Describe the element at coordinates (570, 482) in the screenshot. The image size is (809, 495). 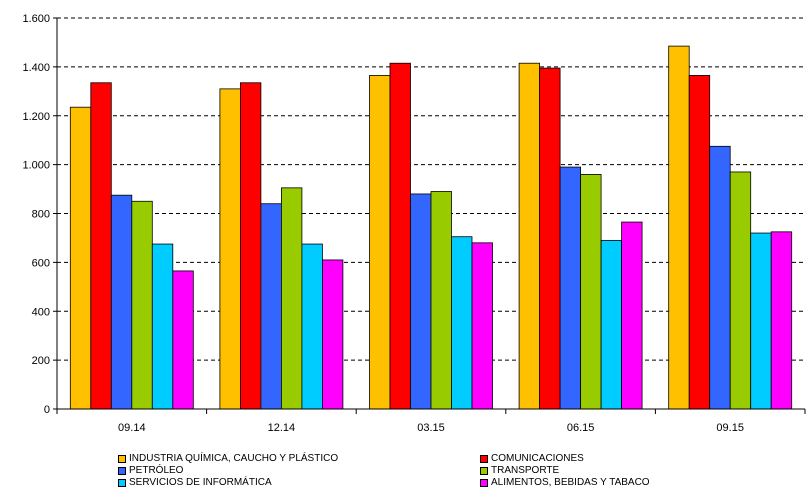
I see `legend-label: ALIMENTOS, BEBIDAS Y TABACO` at that location.